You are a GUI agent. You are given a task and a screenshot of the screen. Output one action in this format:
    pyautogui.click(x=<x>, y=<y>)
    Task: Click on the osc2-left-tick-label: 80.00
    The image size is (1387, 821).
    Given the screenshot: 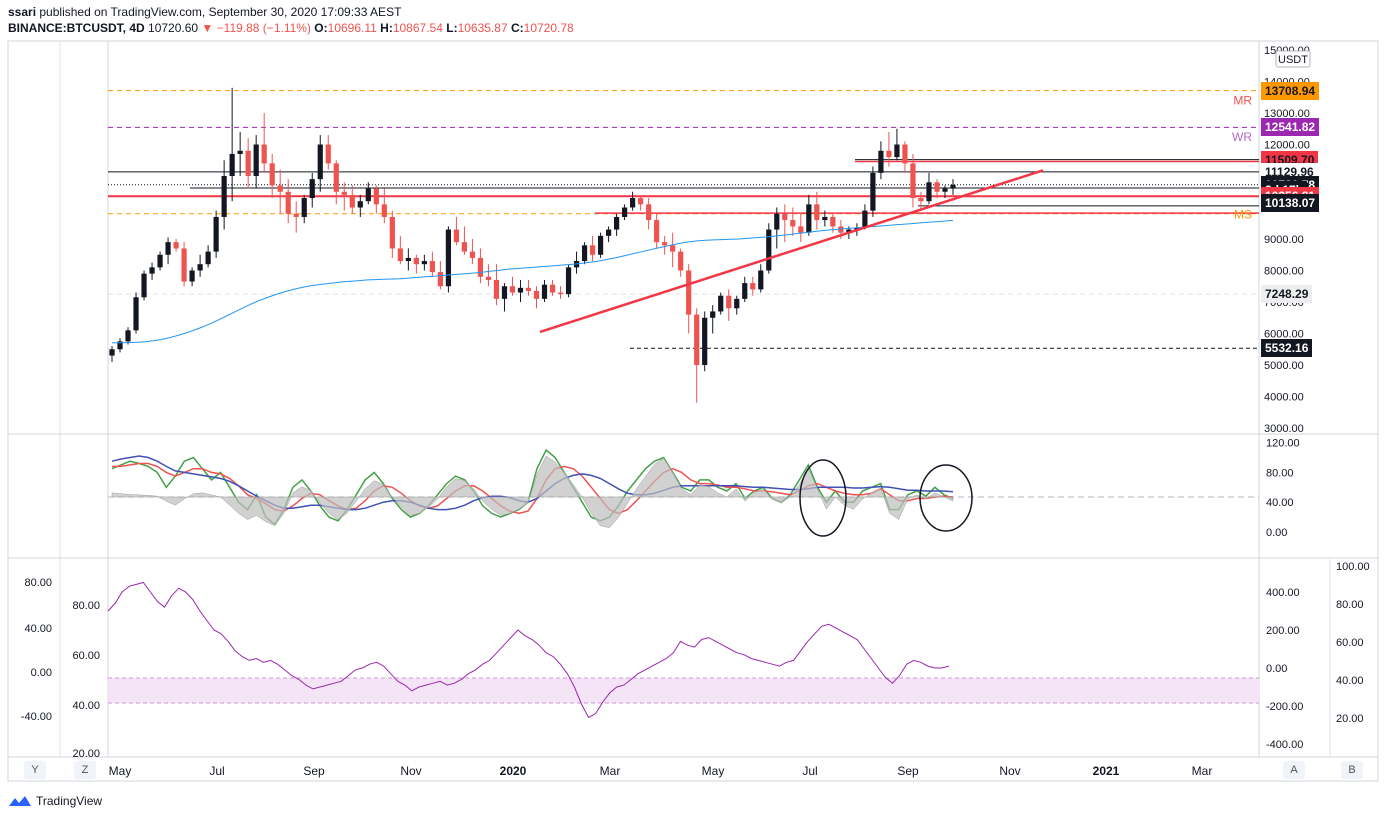 What is the action you would take?
    pyautogui.click(x=38, y=583)
    